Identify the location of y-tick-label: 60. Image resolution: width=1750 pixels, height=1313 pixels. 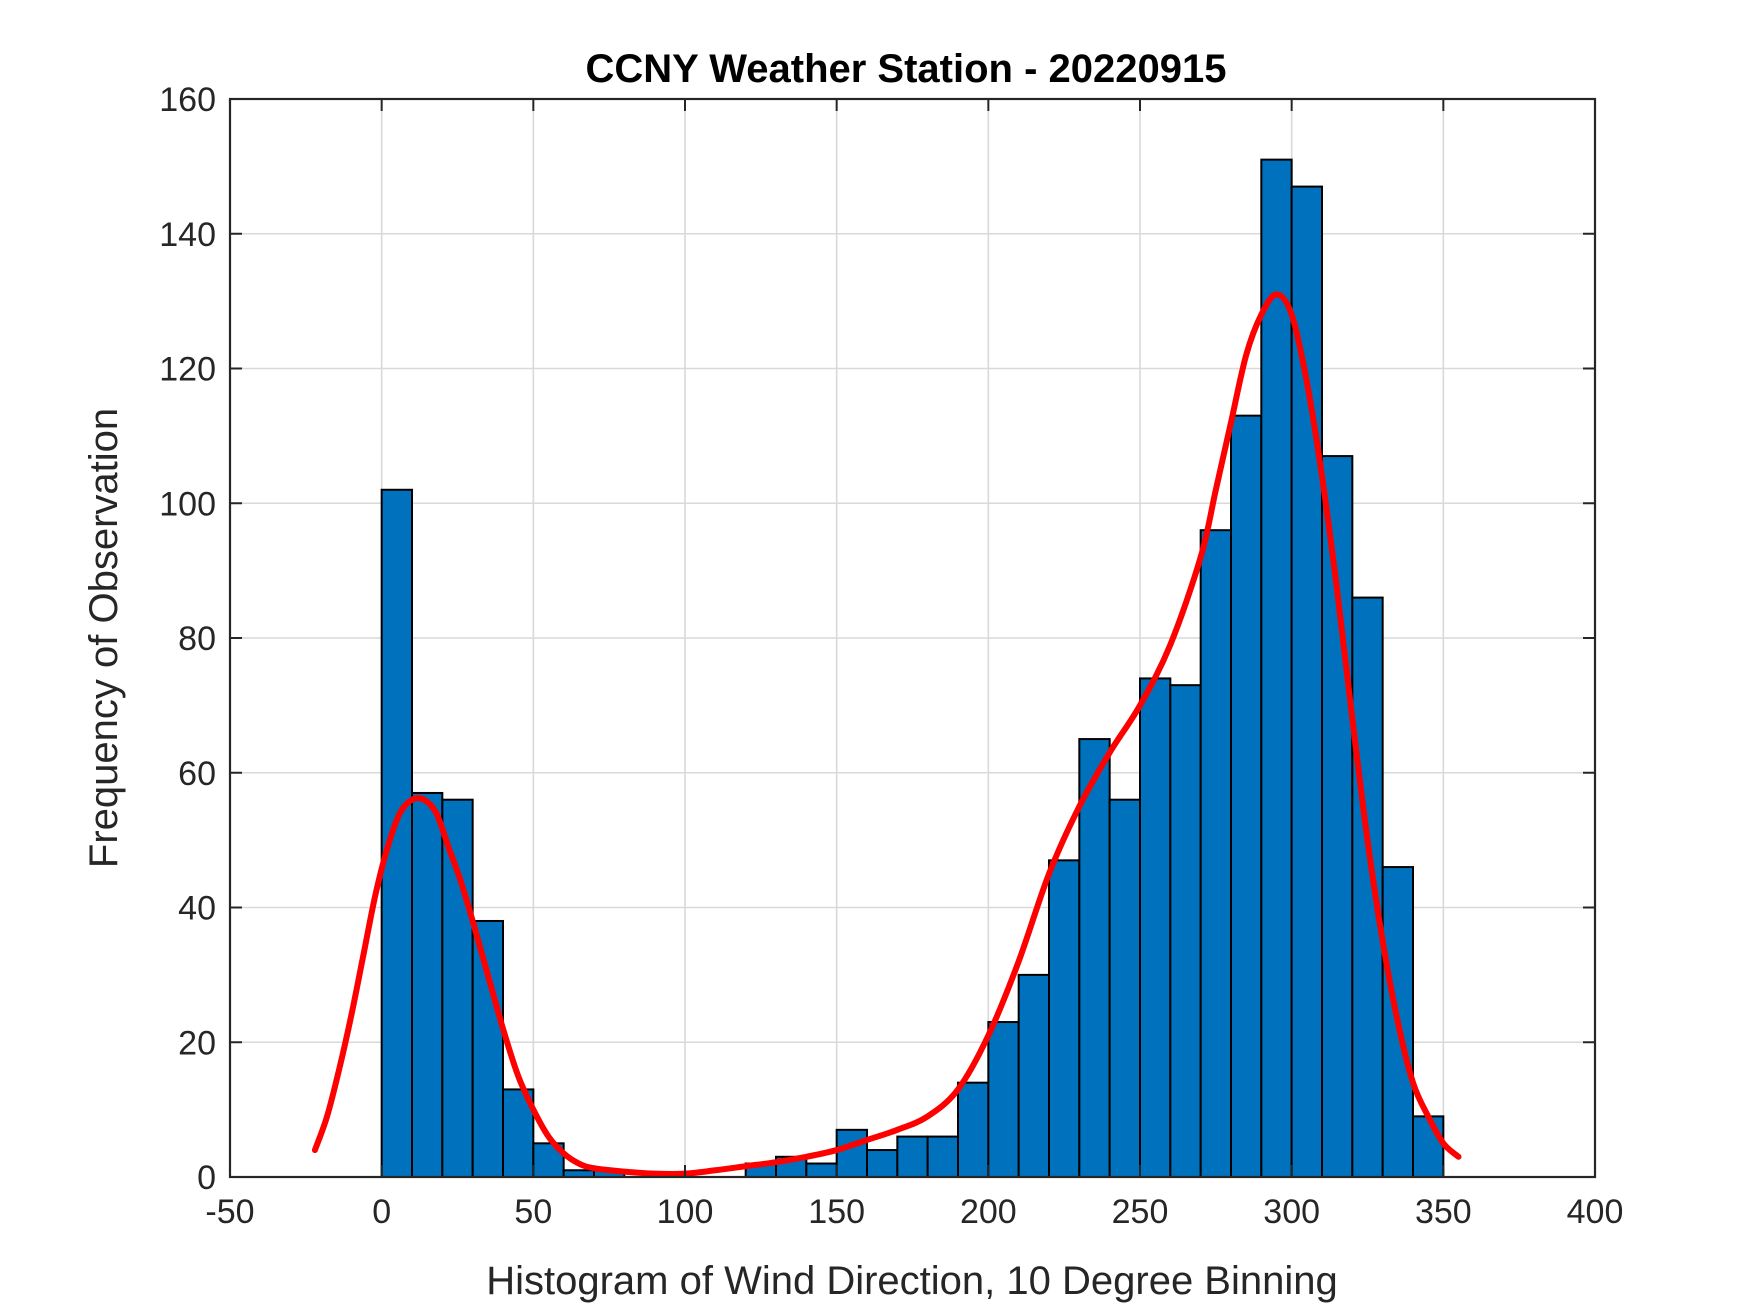
(197, 774).